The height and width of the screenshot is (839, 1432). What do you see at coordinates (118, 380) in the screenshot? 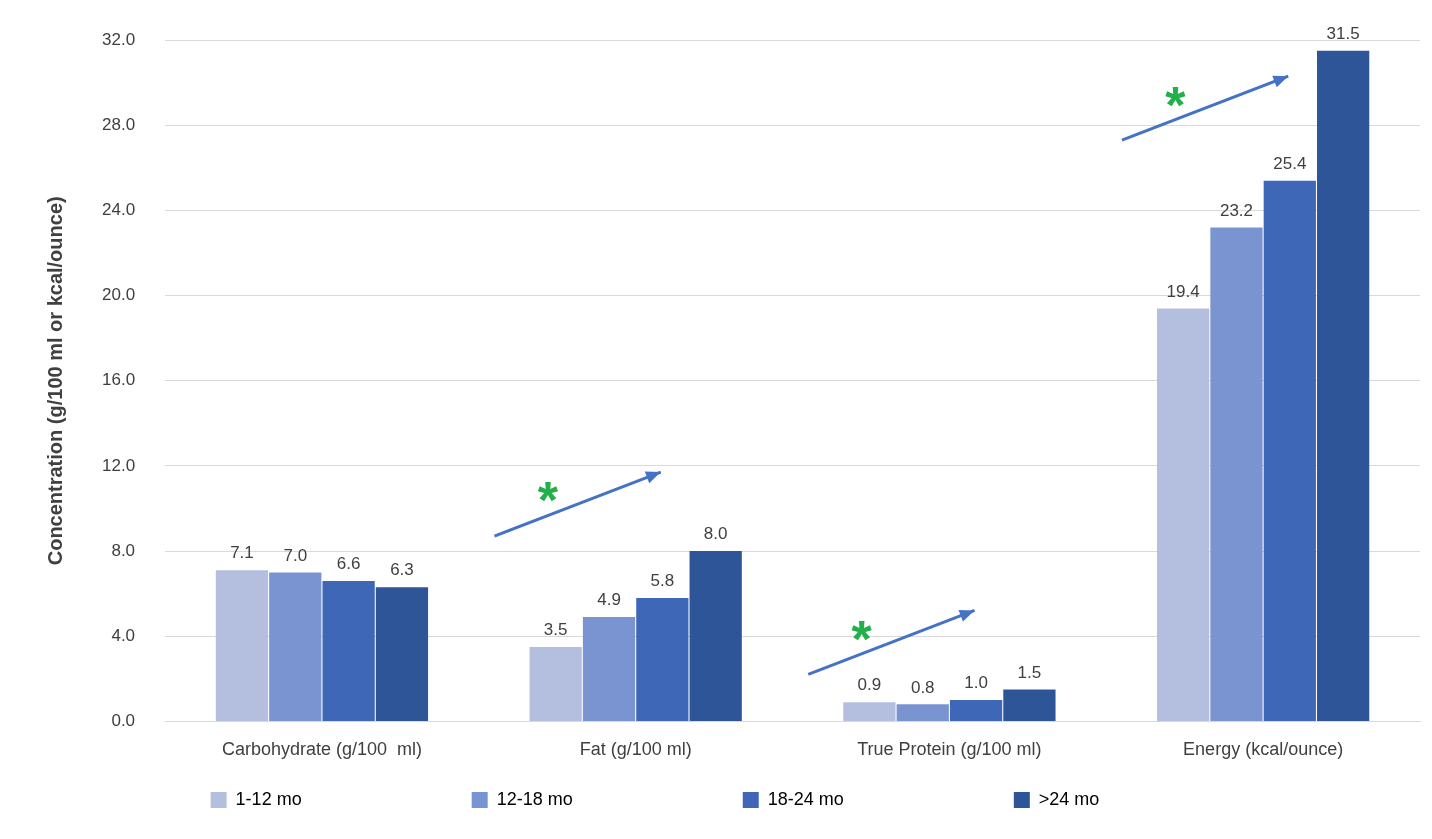
I see `y-tick-label: 16.0` at bounding box center [118, 380].